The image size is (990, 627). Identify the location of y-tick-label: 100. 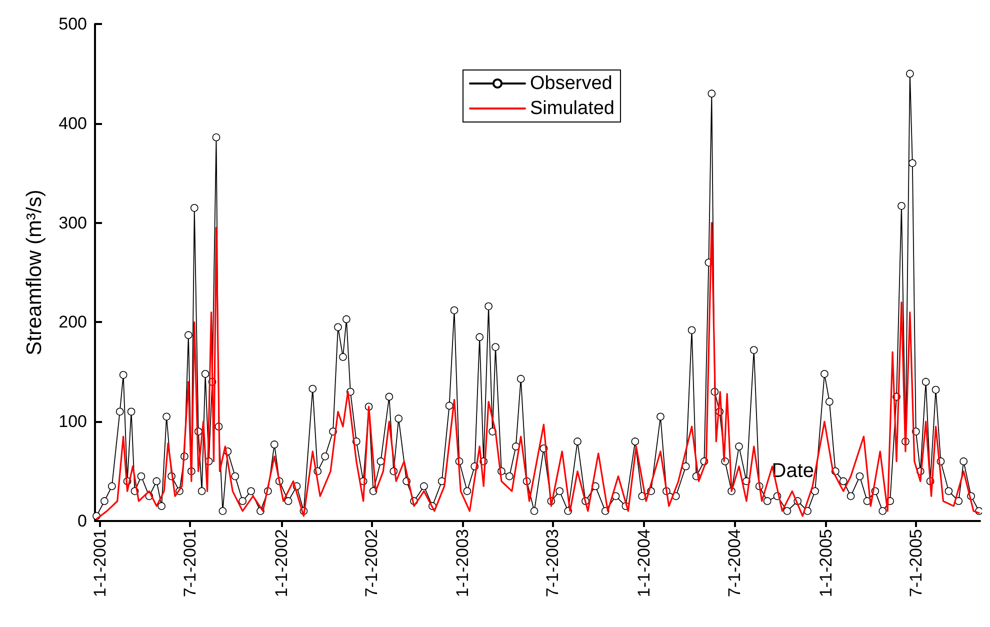
(72, 422).